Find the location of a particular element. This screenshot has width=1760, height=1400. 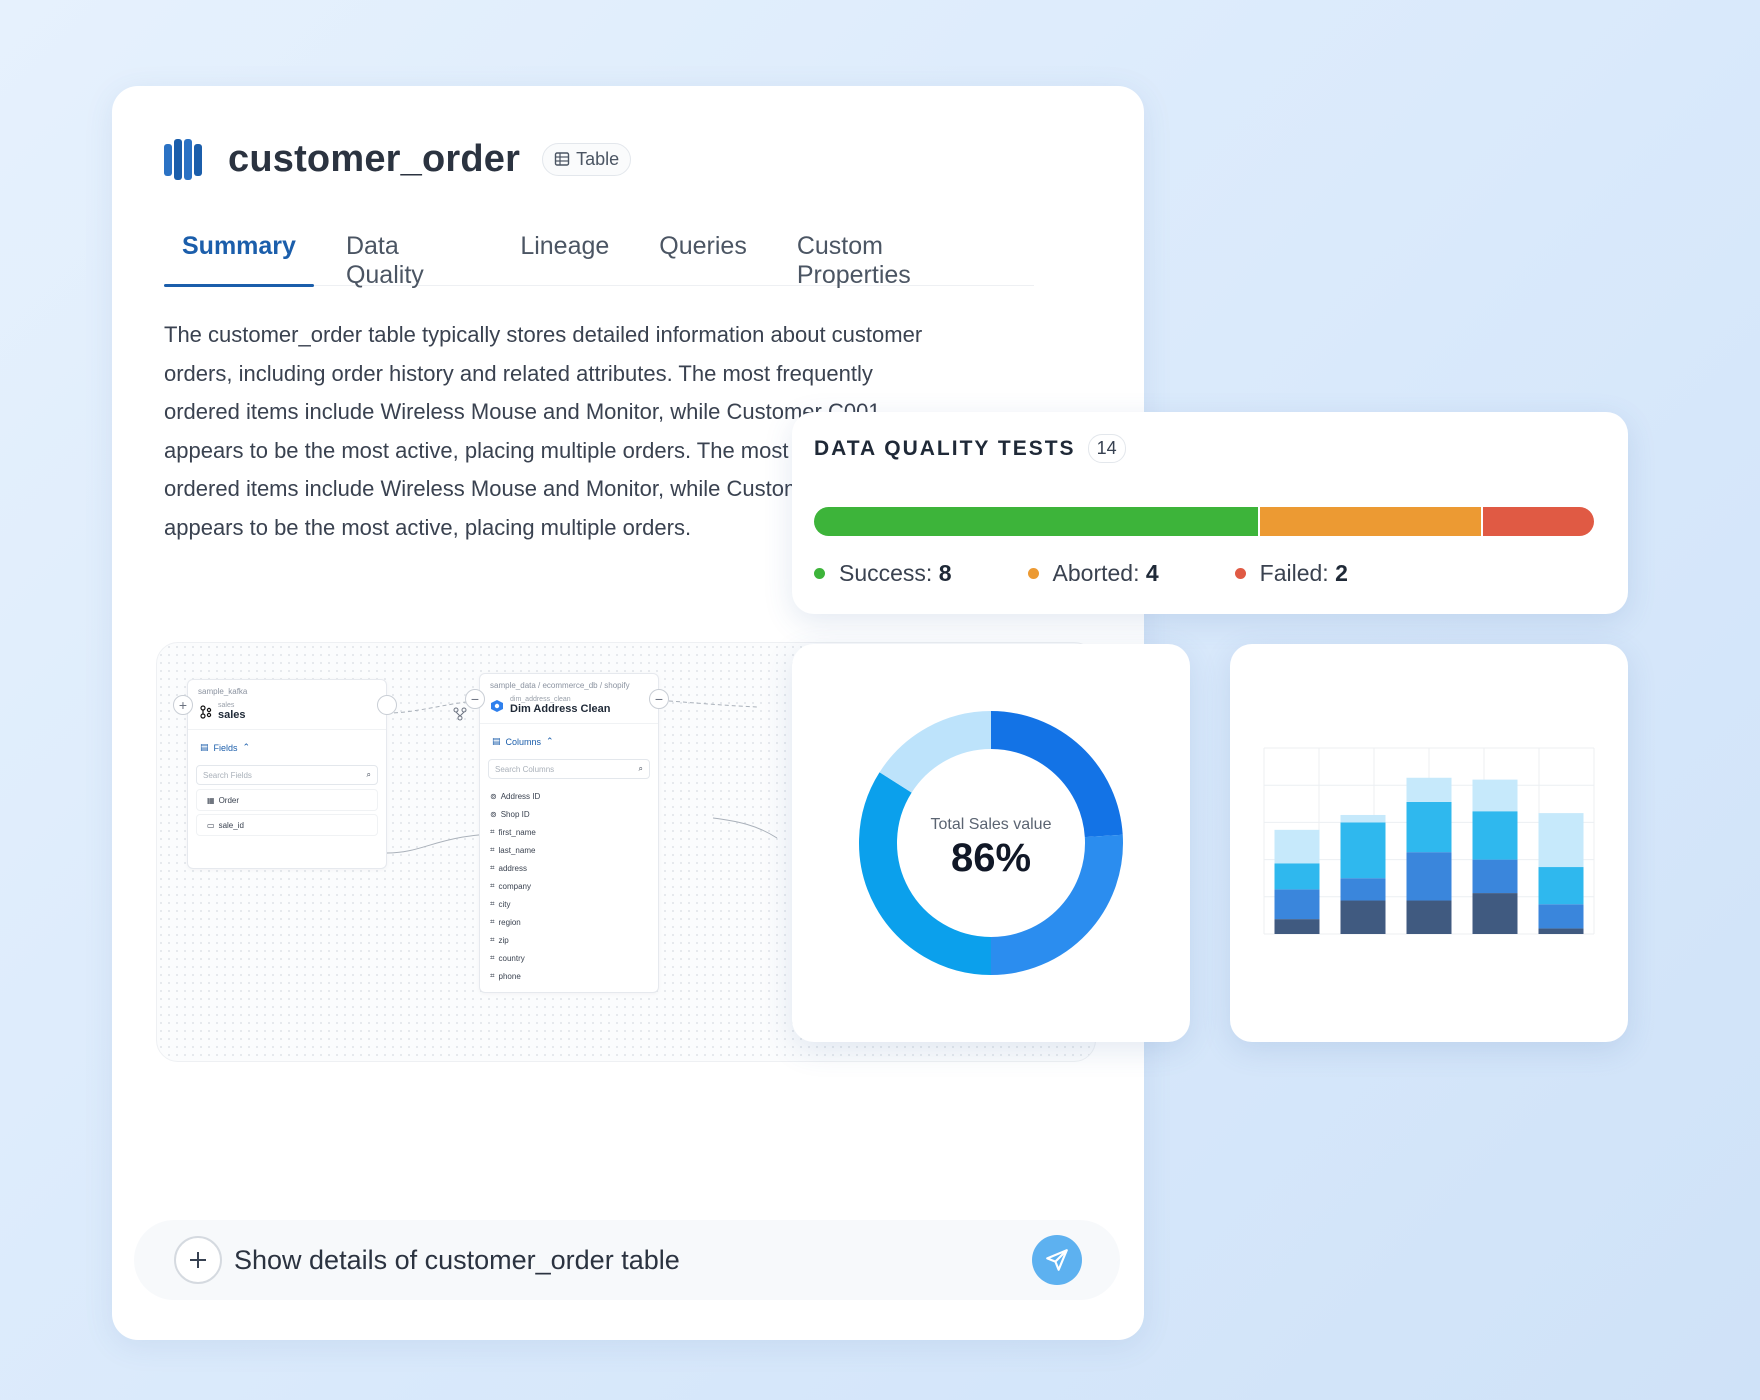

column-item: ⌗ address is located at coordinates (569, 868).